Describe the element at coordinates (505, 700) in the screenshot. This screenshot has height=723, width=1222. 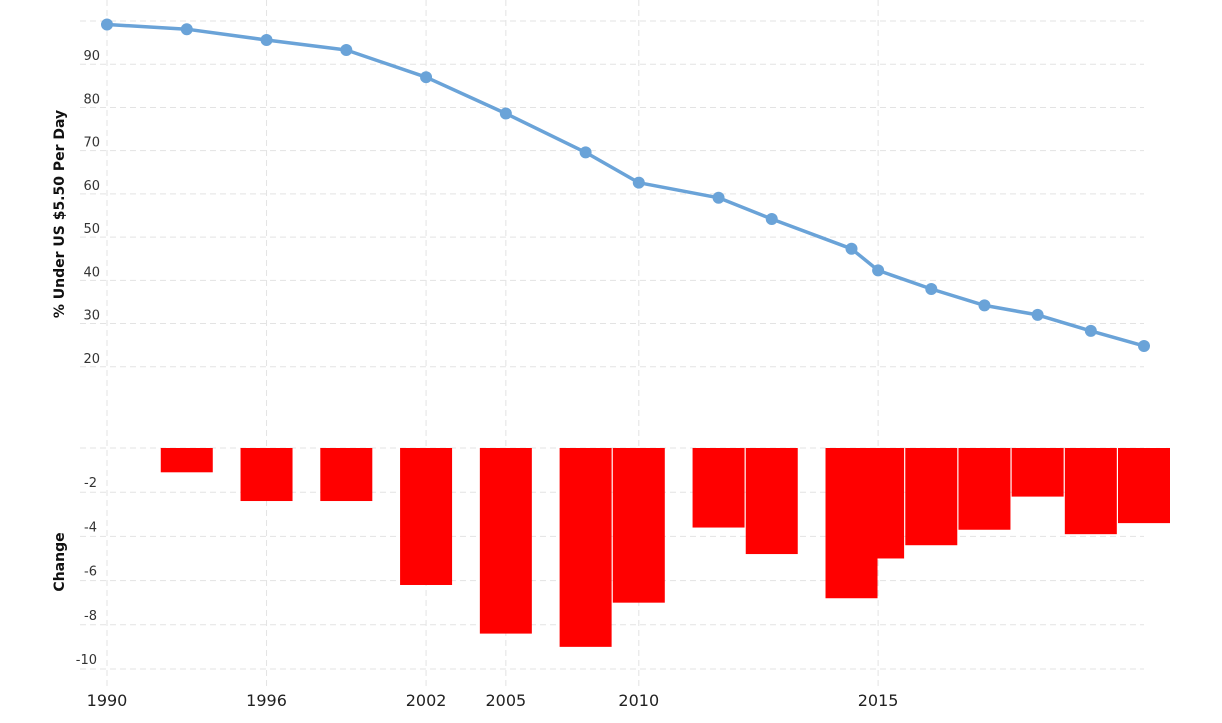
I see `x-tick-label: 2005` at that location.